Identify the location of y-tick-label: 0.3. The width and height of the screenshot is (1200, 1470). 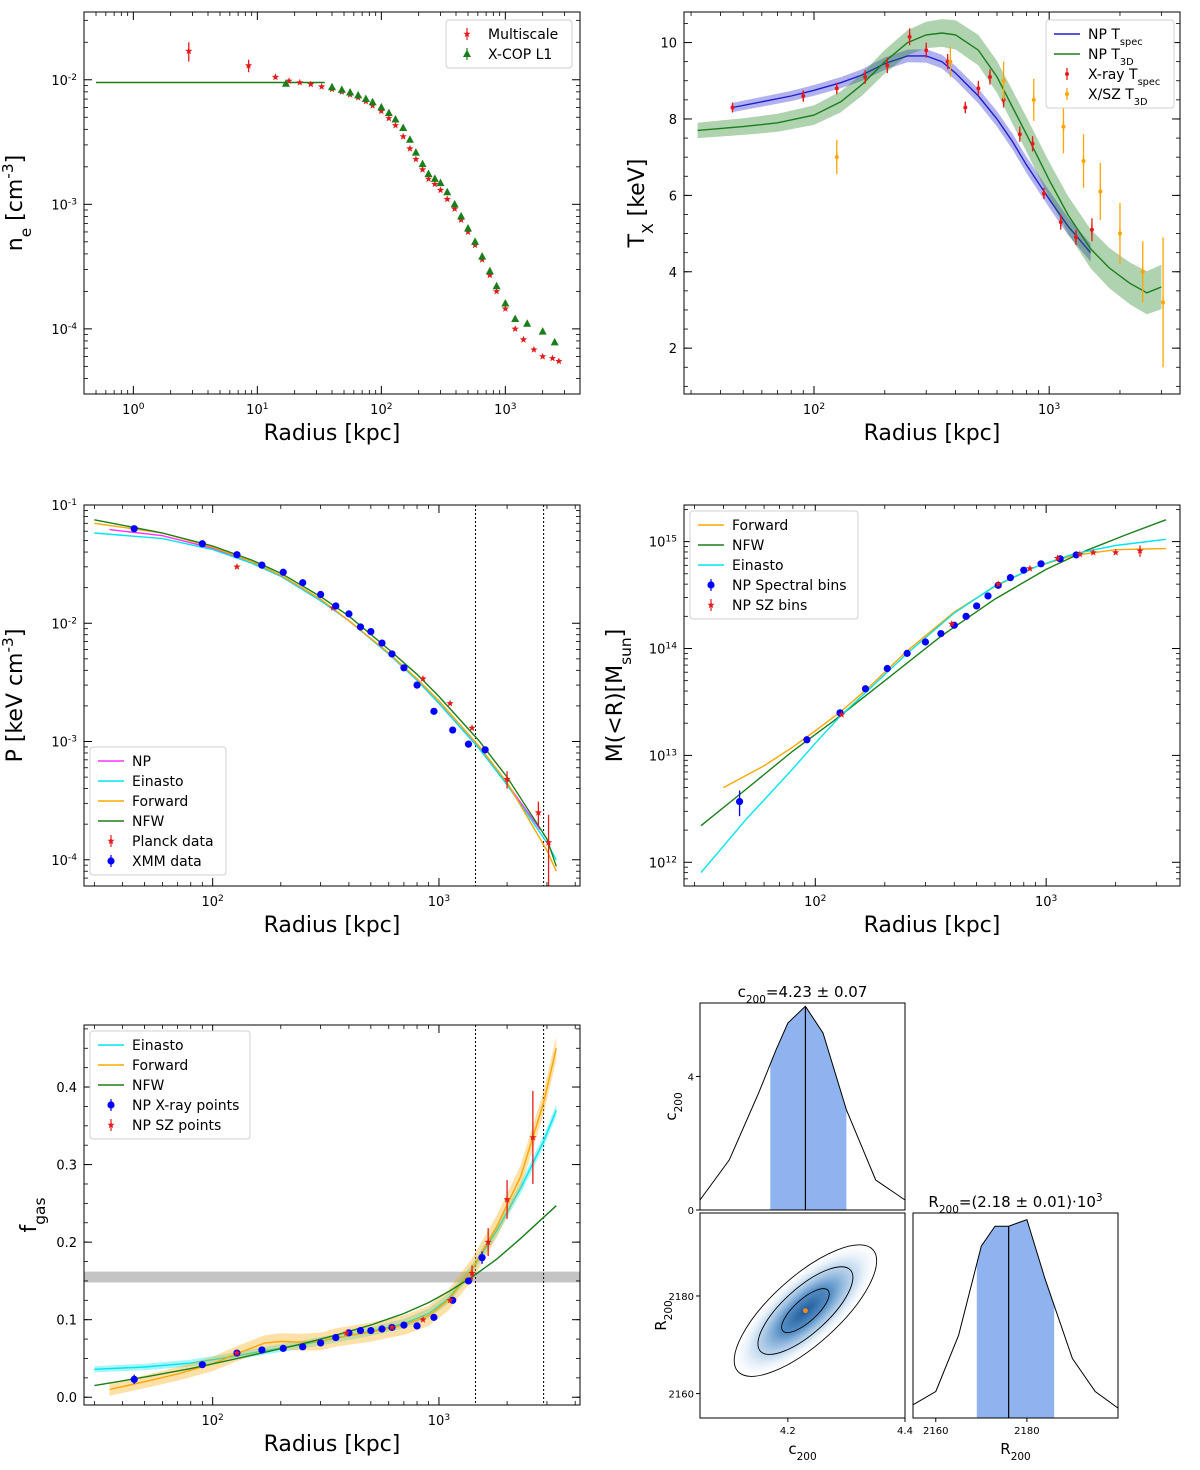
(66, 1166).